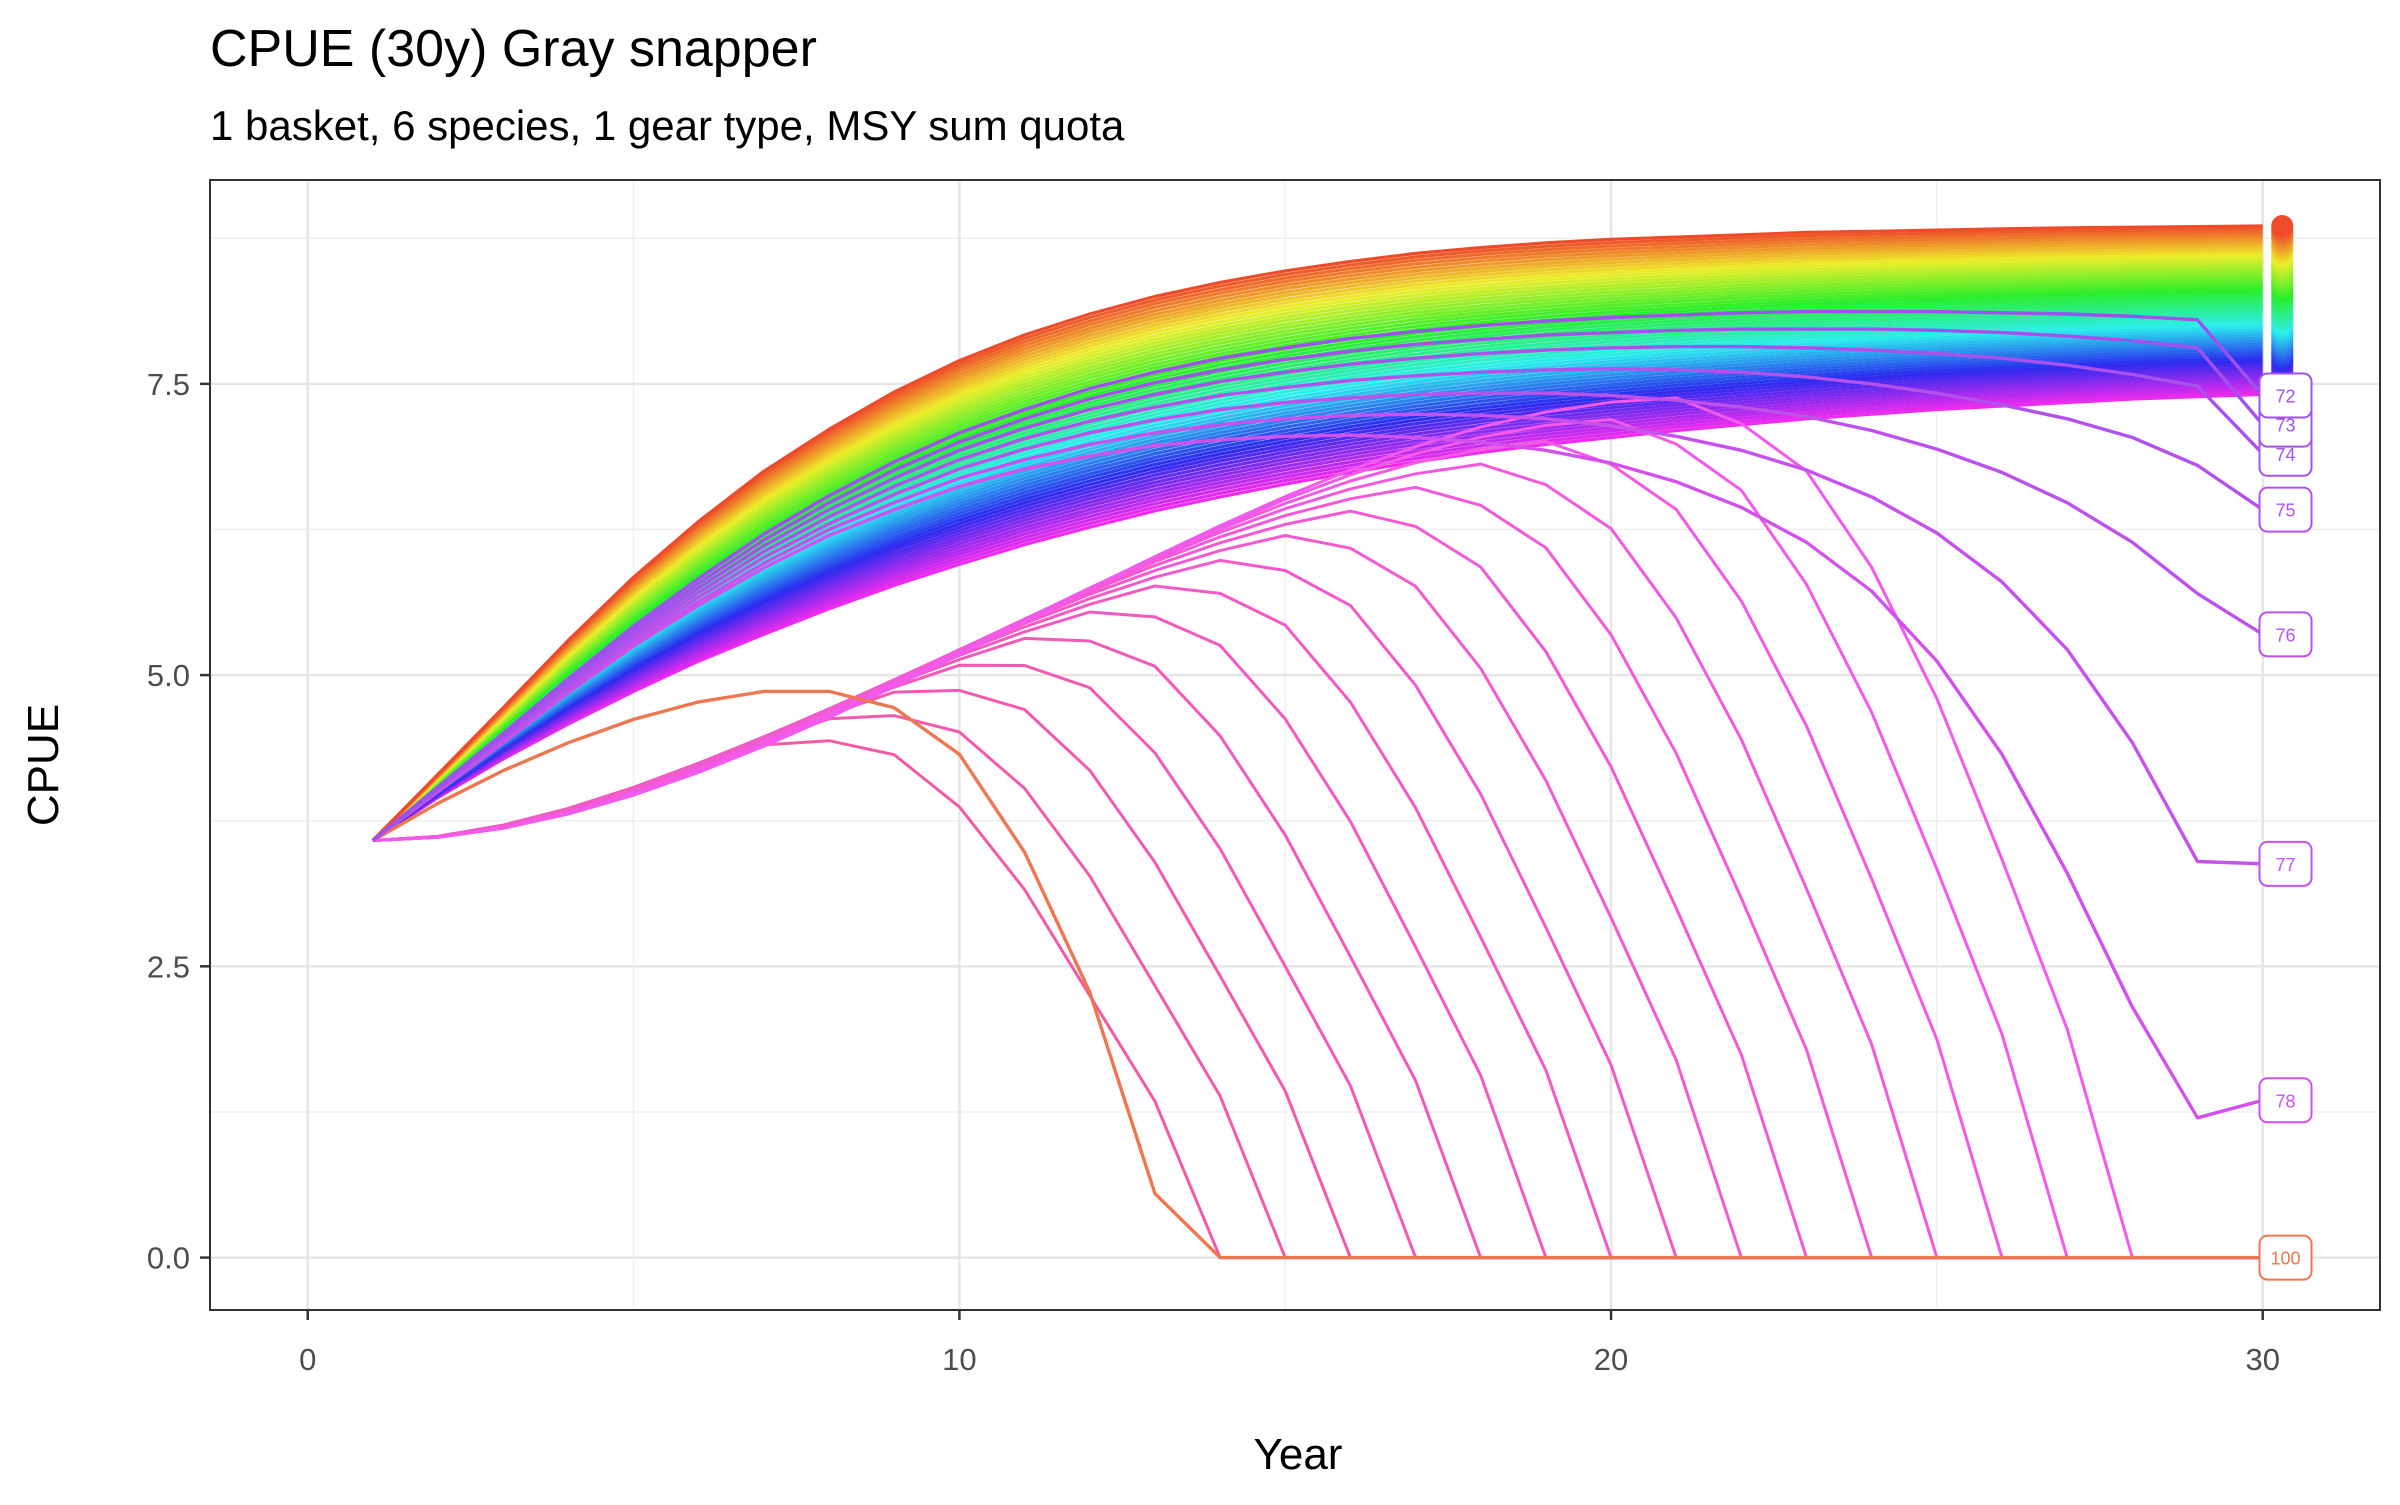 Image resolution: width=2400 pixels, height=1505 pixels. I want to click on end-label-72: 72, so click(2285, 395).